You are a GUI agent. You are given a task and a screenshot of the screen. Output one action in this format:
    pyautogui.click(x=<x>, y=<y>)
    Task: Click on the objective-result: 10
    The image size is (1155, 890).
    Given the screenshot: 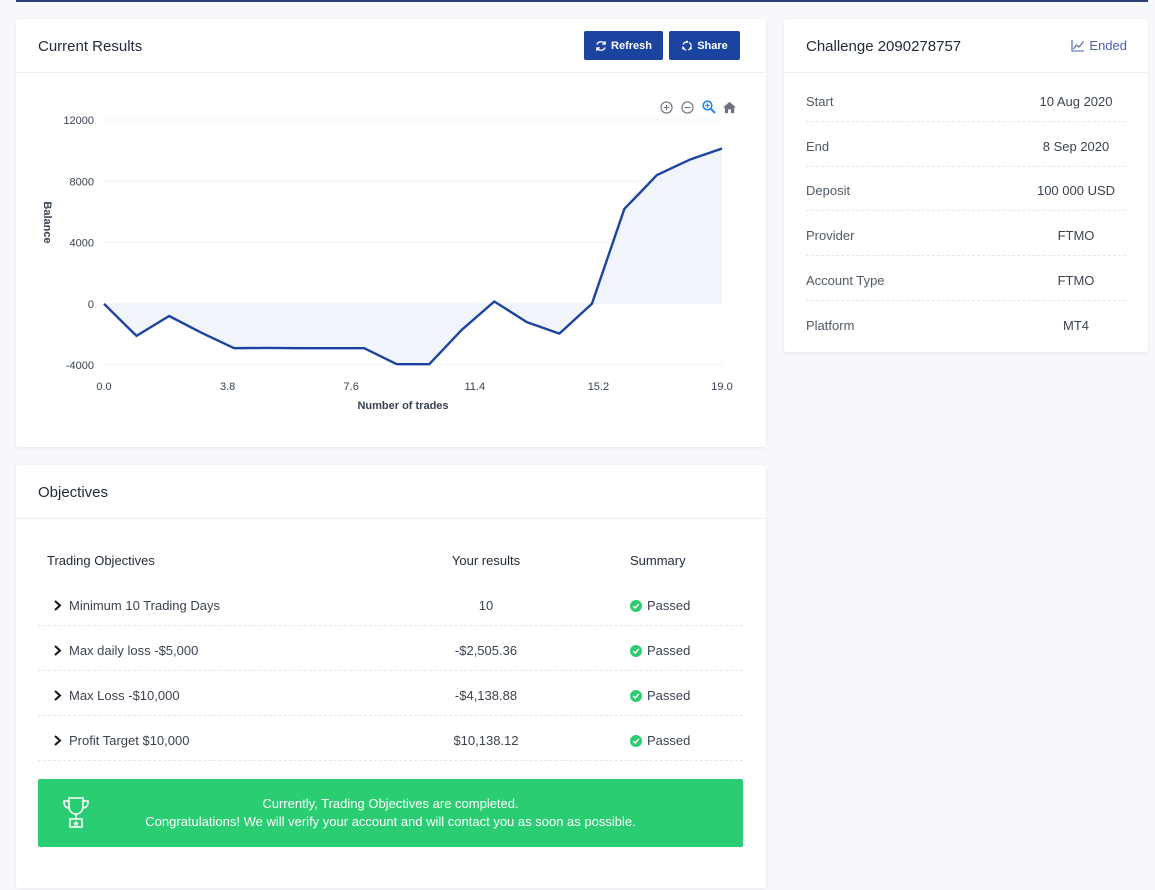 What is the action you would take?
    pyautogui.click(x=486, y=605)
    